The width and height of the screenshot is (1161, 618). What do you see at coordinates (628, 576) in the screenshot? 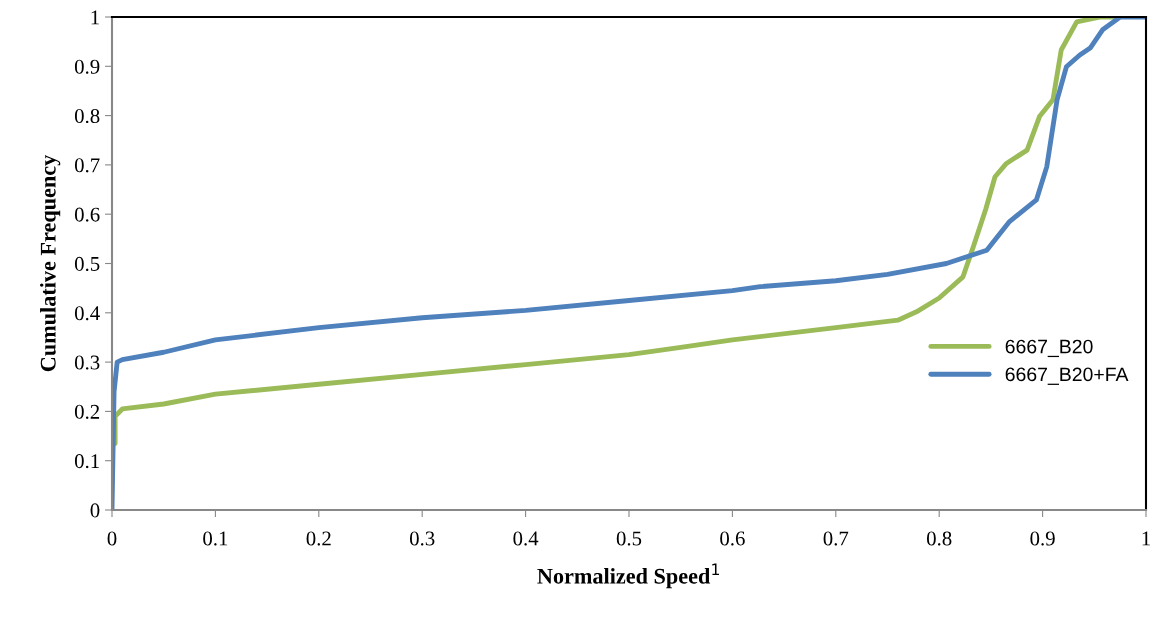
I see `x-axis-title: Normalized Speed$^{1}$` at bounding box center [628, 576].